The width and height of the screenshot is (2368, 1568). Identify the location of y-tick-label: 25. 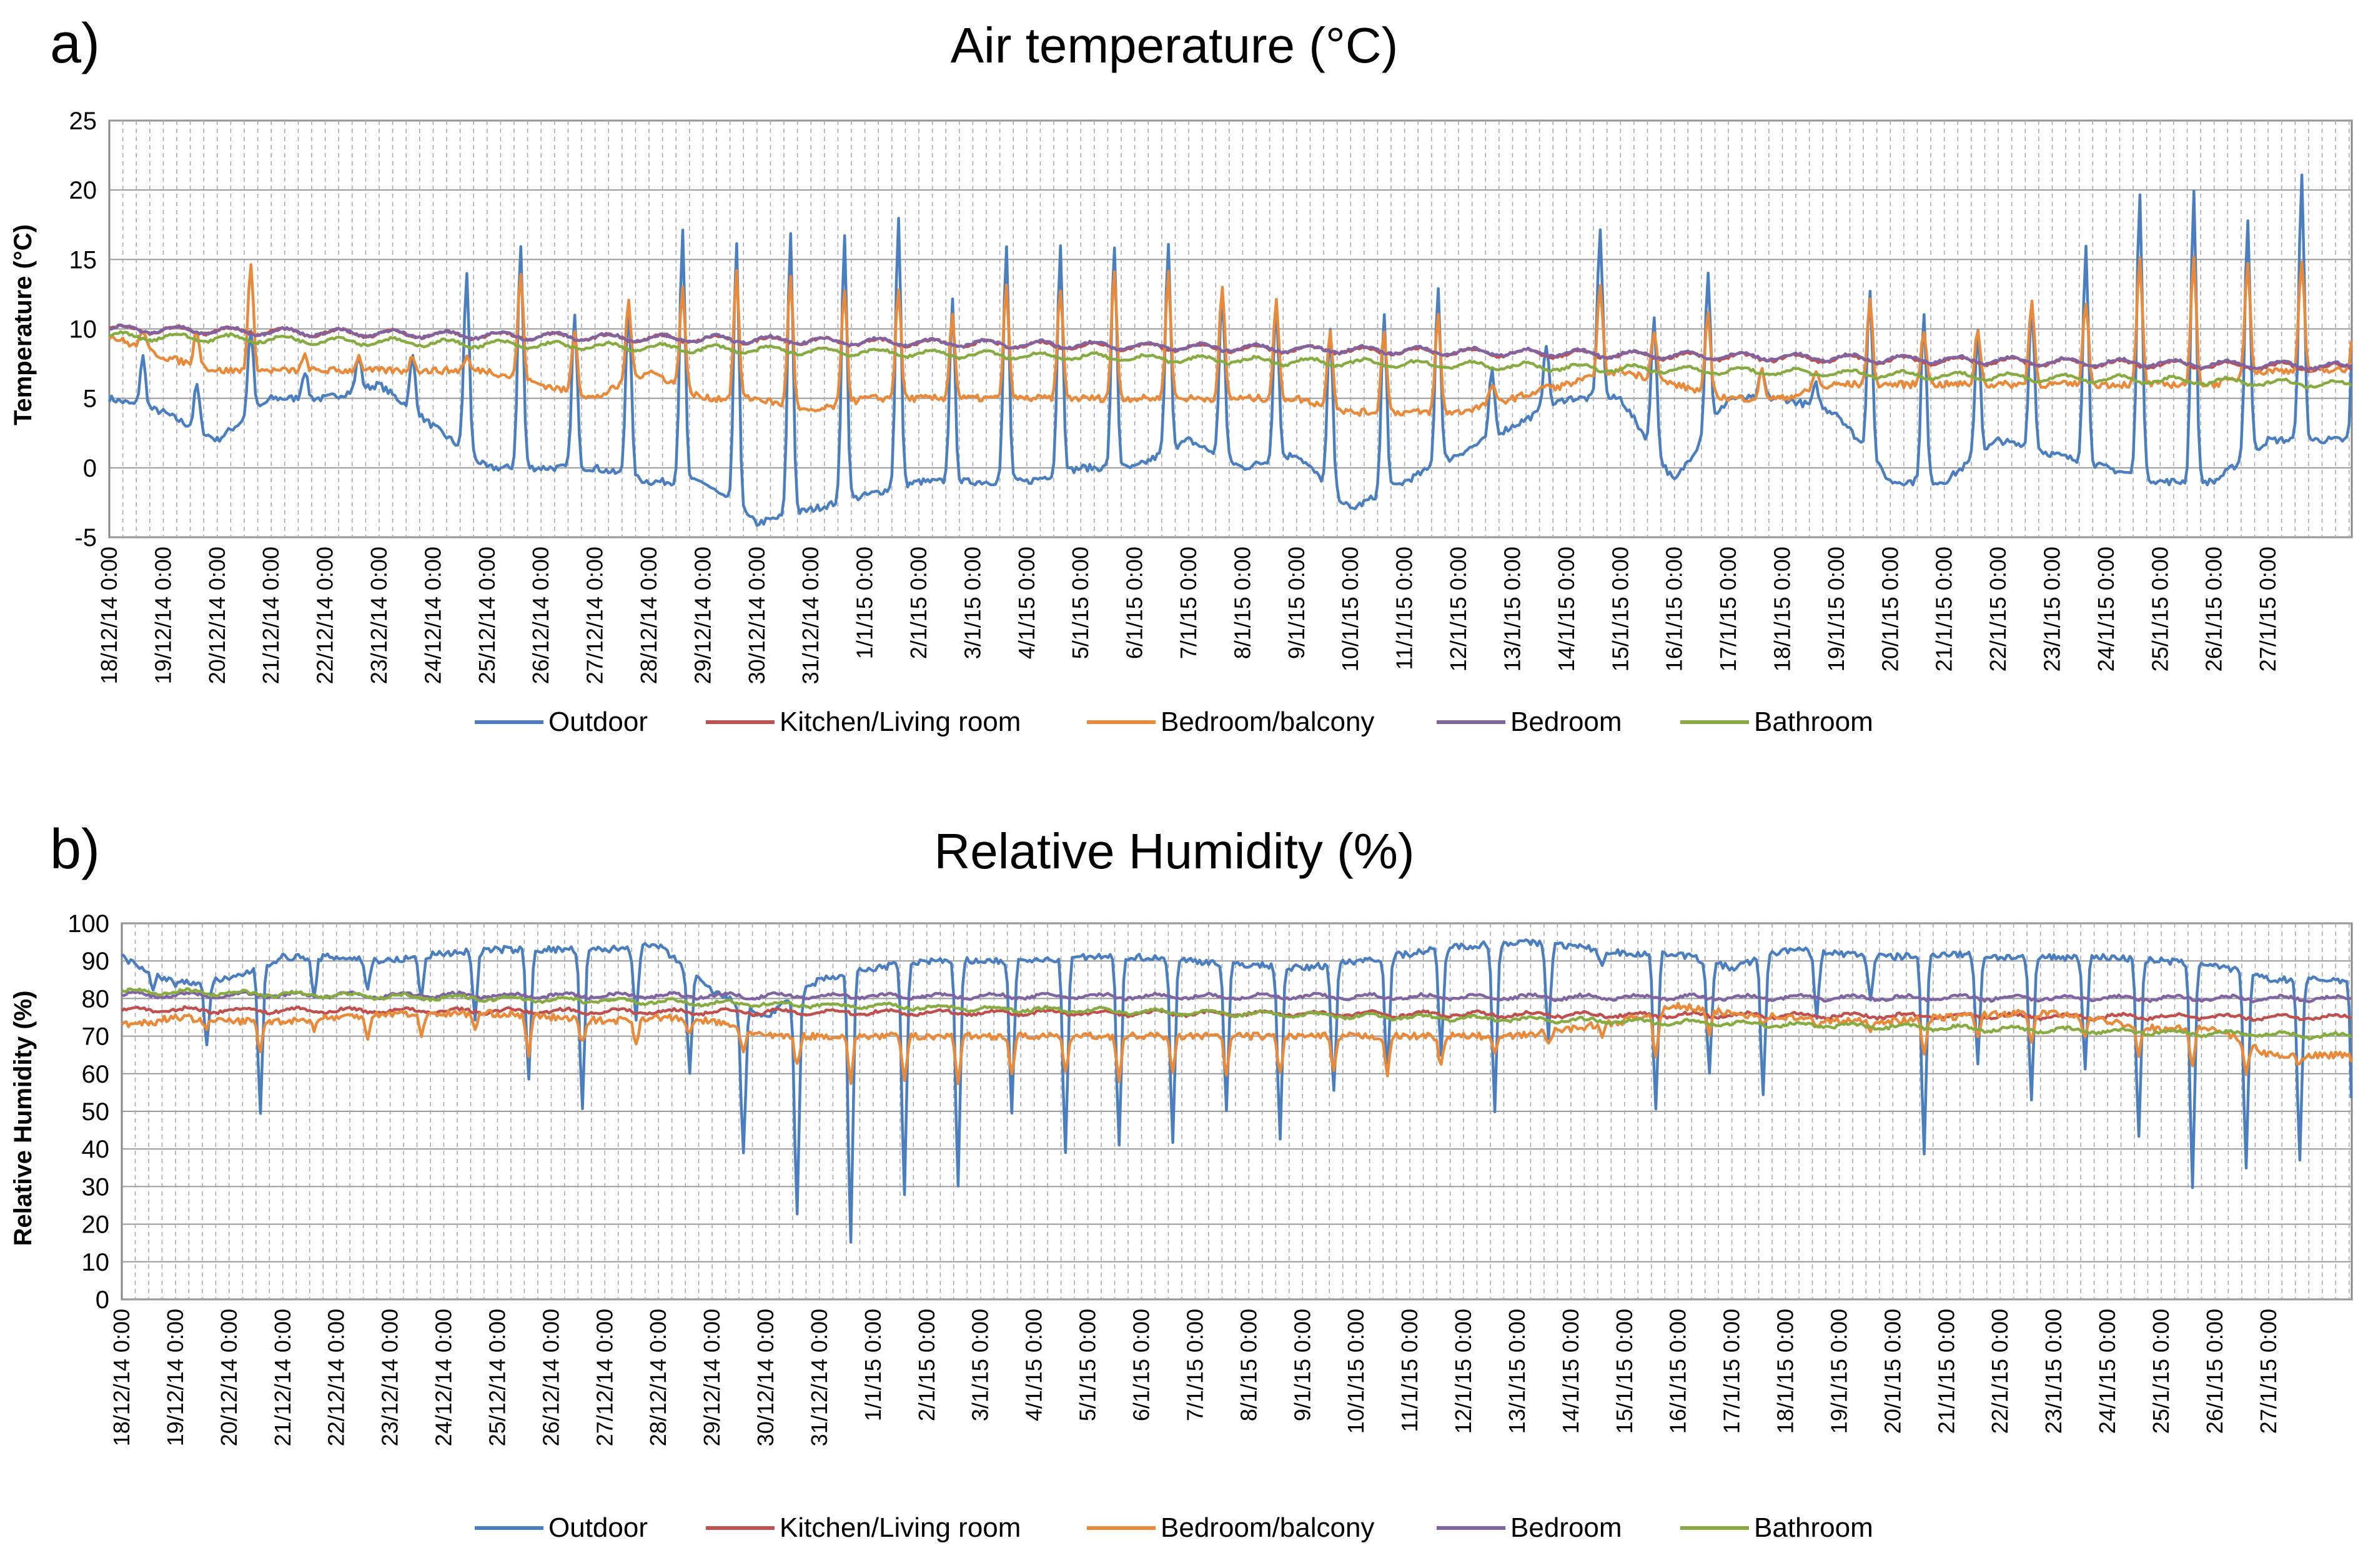
(83, 121).